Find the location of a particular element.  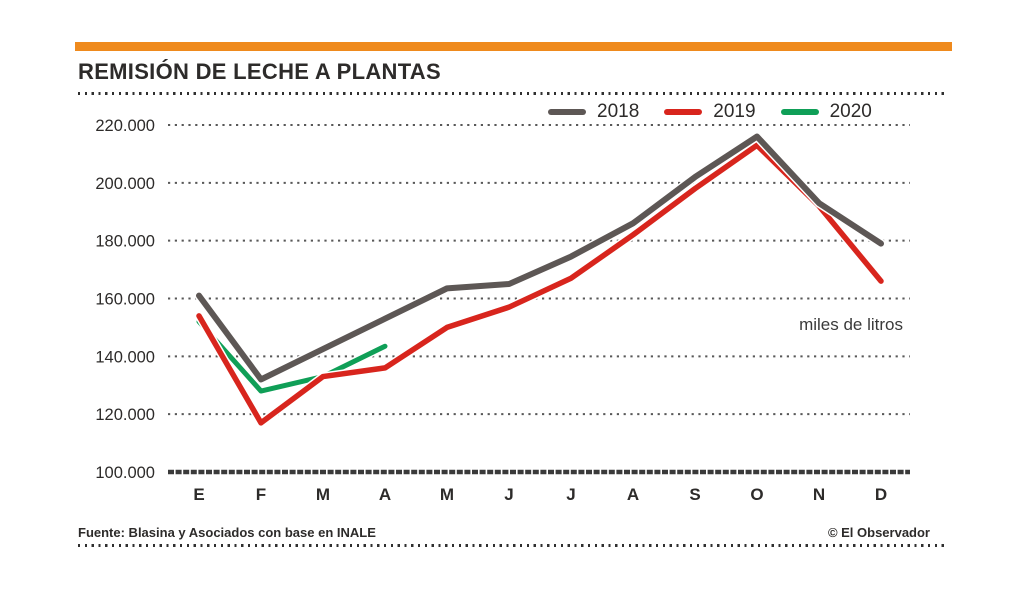

footer-separator is located at coordinates (511, 545).